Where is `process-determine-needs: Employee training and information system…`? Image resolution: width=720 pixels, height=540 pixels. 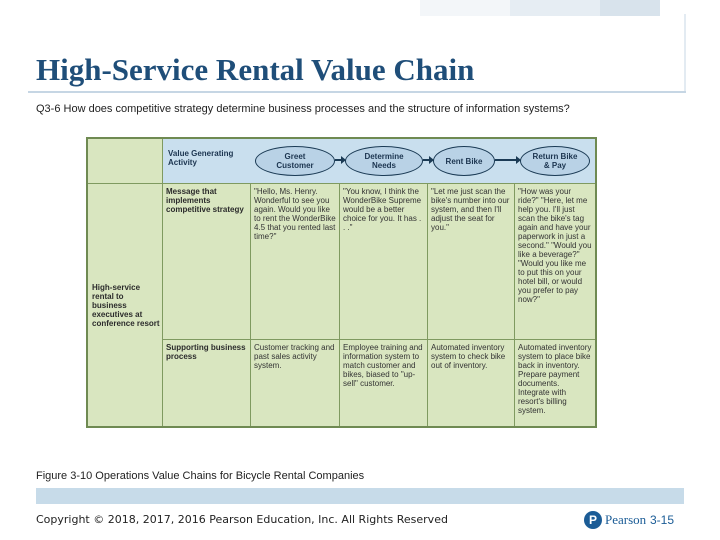
process-determine-needs: Employee training and information system… is located at coordinates (383, 365).